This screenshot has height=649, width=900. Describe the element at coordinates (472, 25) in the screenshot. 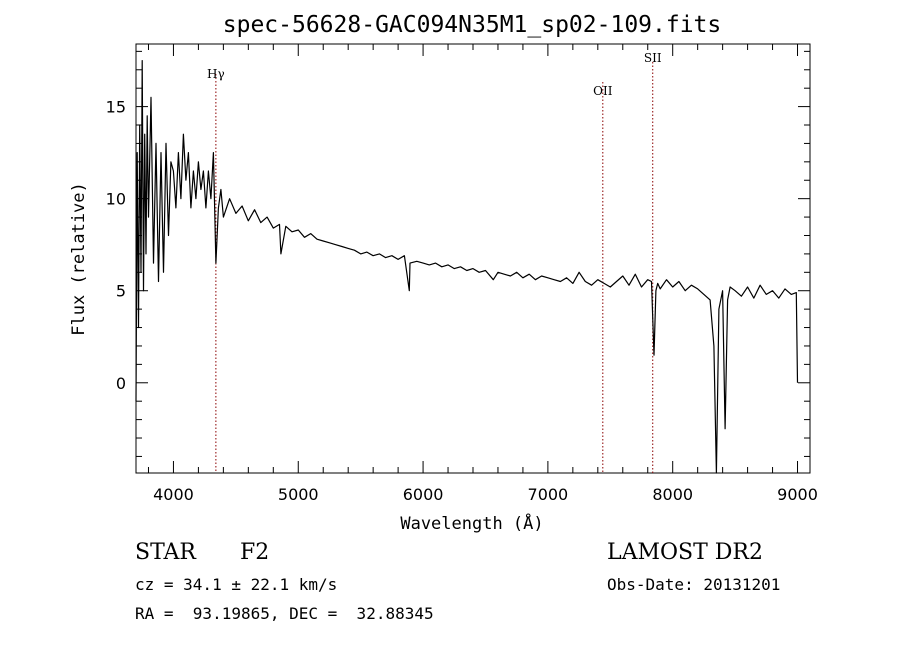

I see `chart-title: spec-56628-GAC094N35M1_sp02-109.fits` at that location.